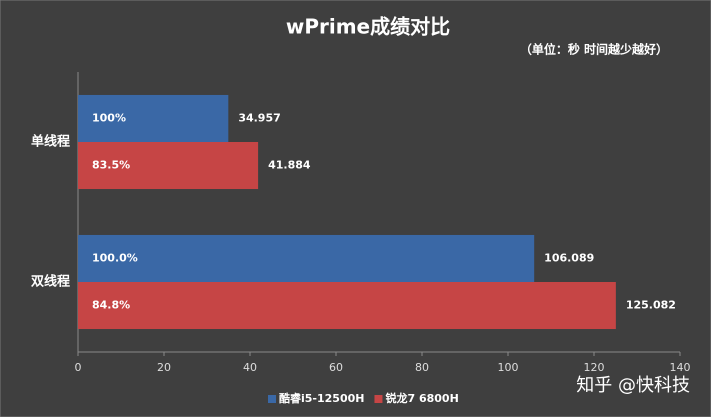 The height and width of the screenshot is (417, 711). Describe the element at coordinates (680, 367) in the screenshot. I see `x-tick-label: 140` at that location.